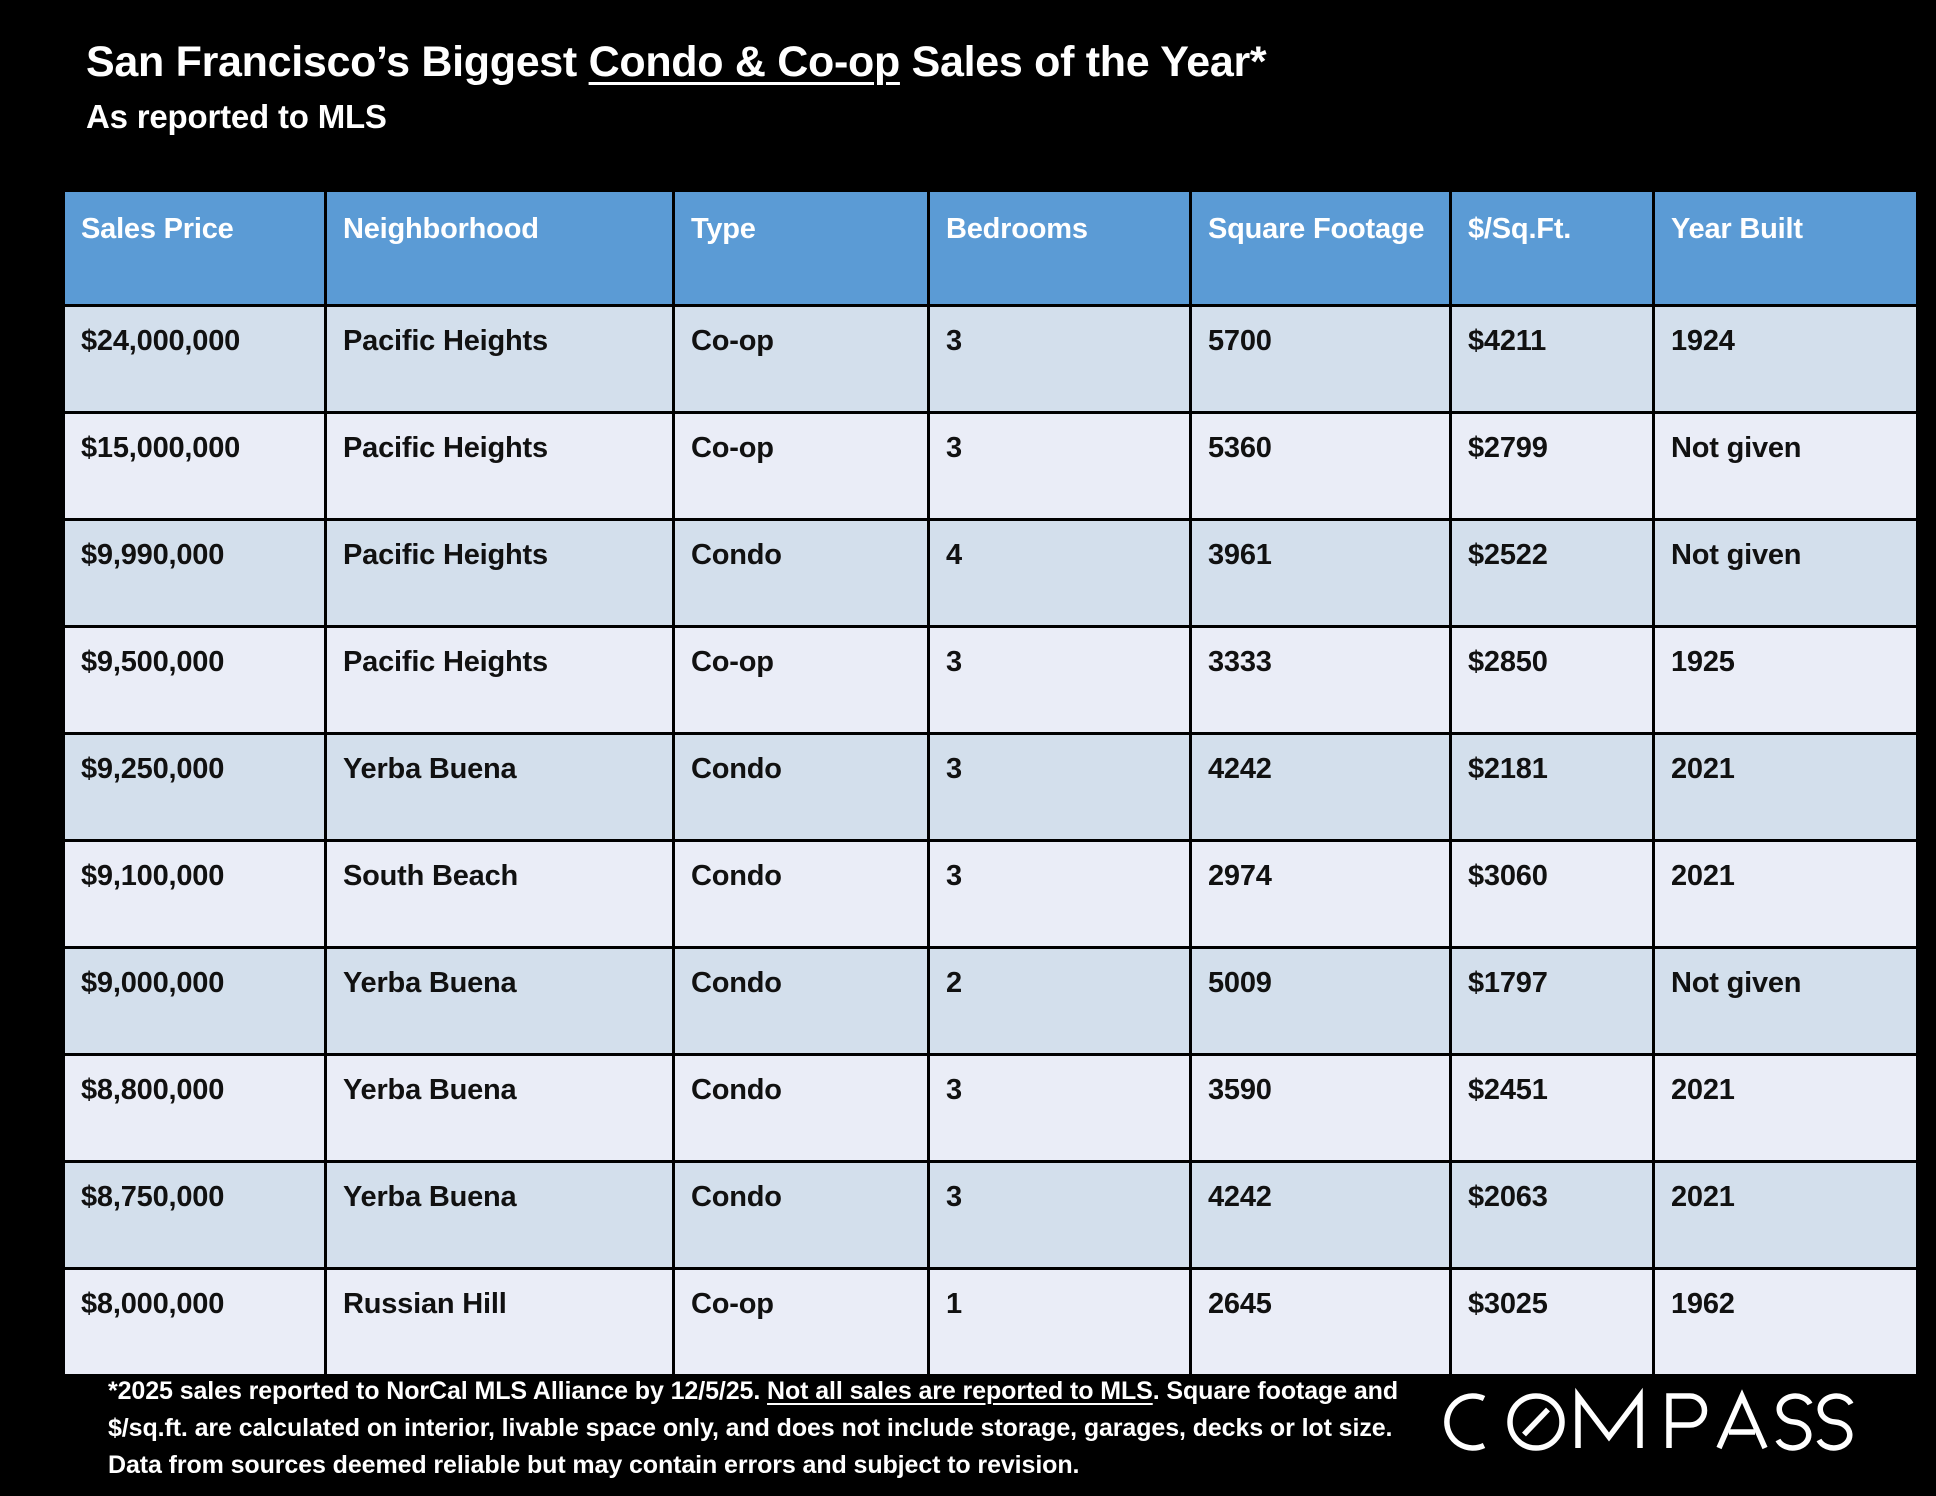  I want to click on column-header-neighborhood: Neighborhood, so click(499, 248).